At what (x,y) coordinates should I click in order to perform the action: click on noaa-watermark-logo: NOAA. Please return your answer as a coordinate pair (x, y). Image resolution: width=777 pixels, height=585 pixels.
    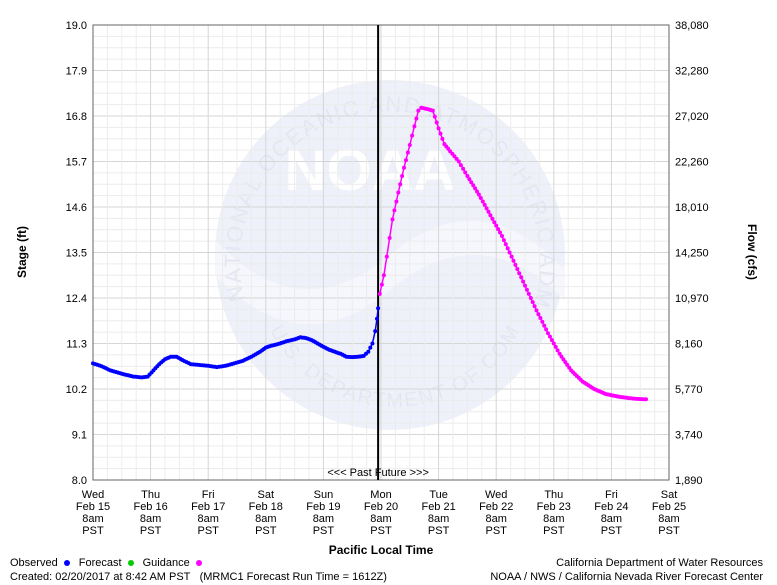
    Looking at the image, I should click on (370, 170).